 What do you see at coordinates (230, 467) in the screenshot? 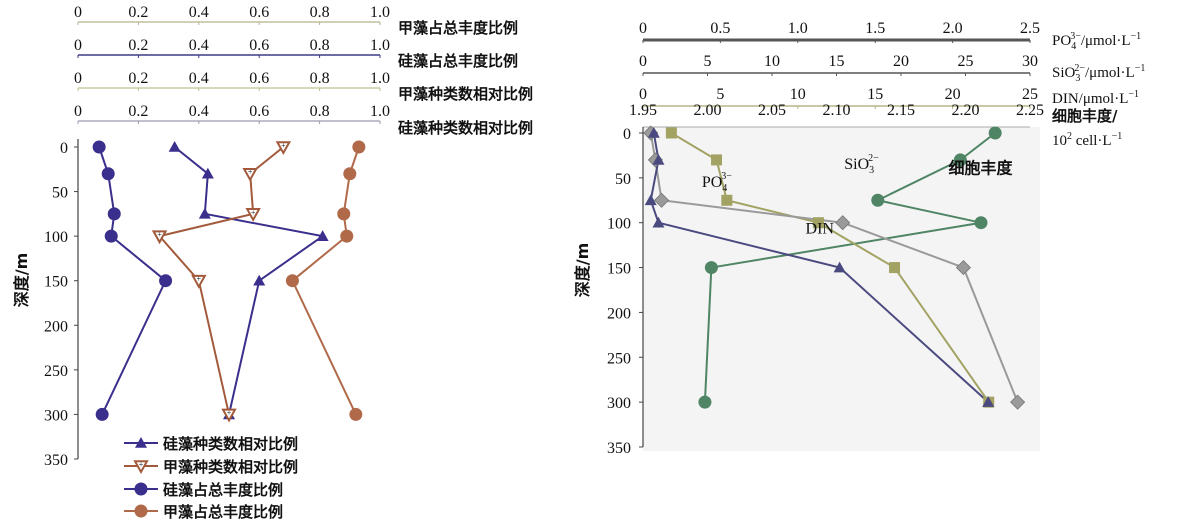
I see `legend-label: 甲藻种类数相对比例` at bounding box center [230, 467].